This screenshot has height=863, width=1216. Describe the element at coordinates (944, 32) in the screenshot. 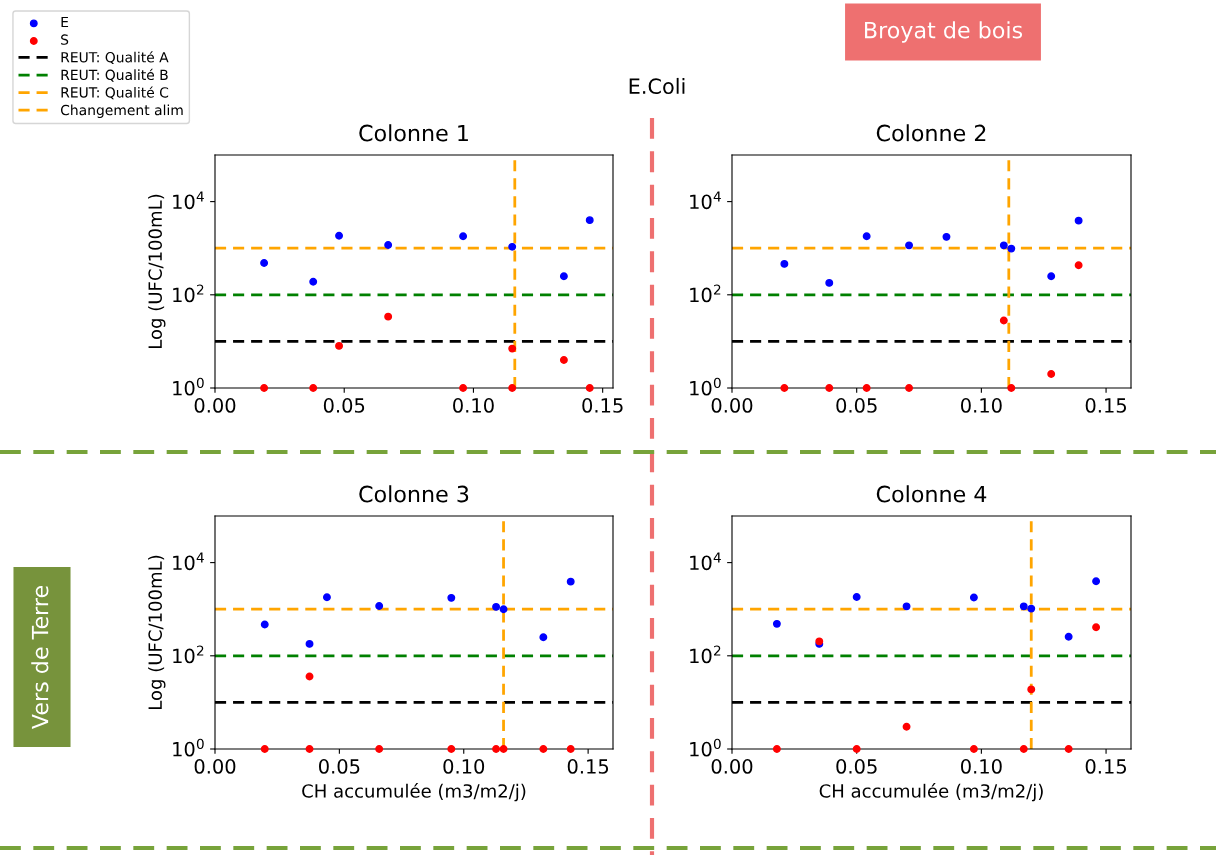

I see `text: Broyat de bois` at that location.